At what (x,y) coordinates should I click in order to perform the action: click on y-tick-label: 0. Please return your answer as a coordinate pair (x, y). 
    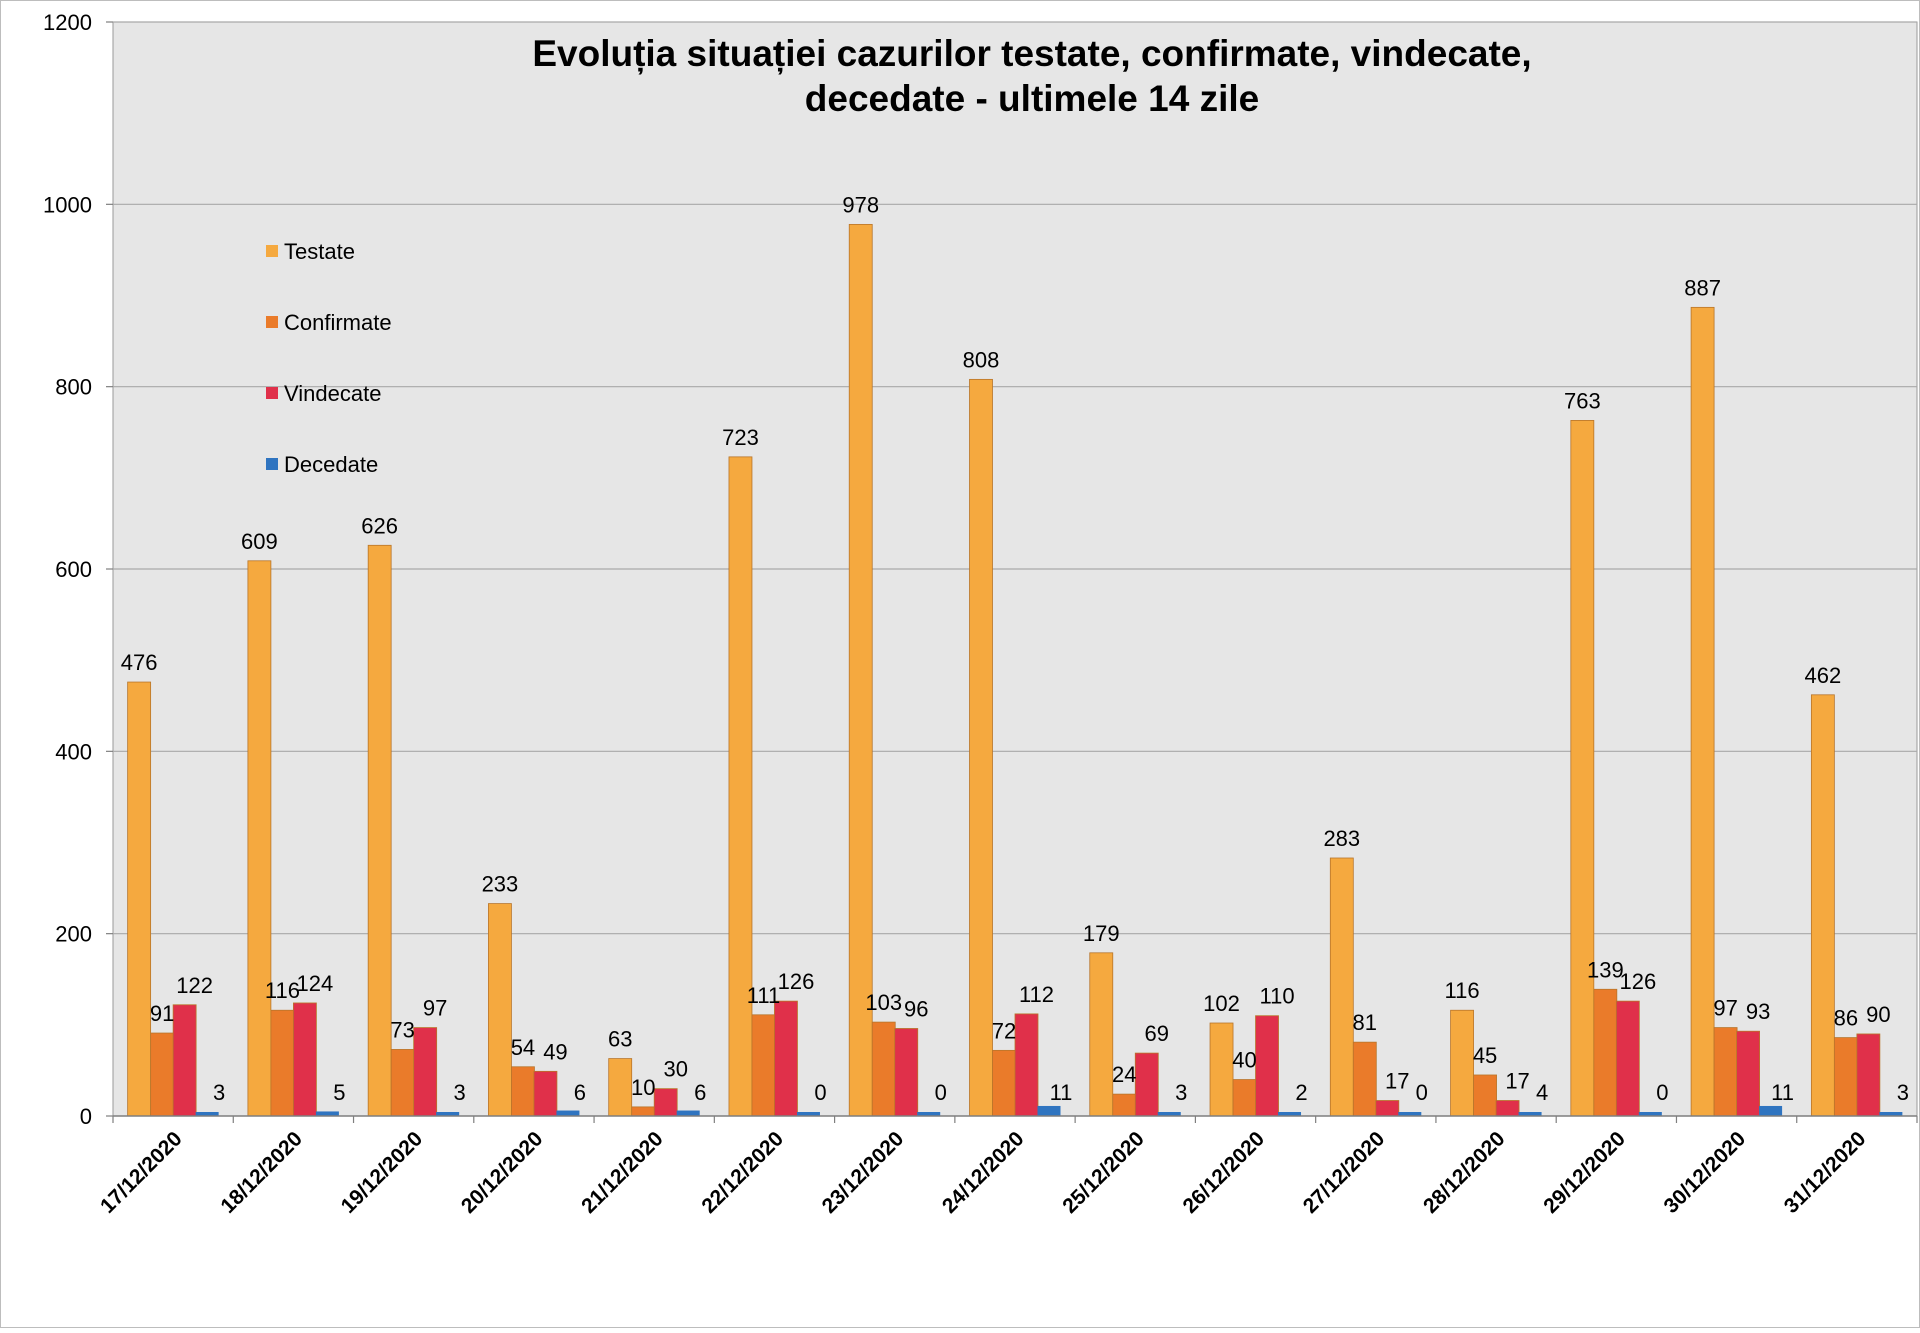
    Looking at the image, I should click on (86, 1116).